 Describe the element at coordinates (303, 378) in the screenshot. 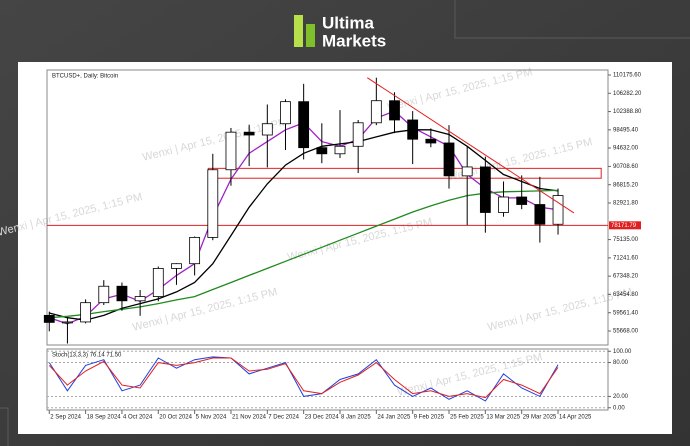

I see `stoch-line` at that location.